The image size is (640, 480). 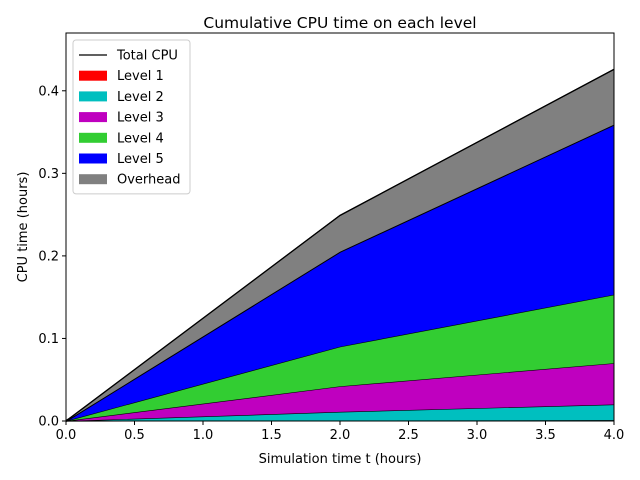 I want to click on x-tick-label: 0.5, so click(x=134, y=435).